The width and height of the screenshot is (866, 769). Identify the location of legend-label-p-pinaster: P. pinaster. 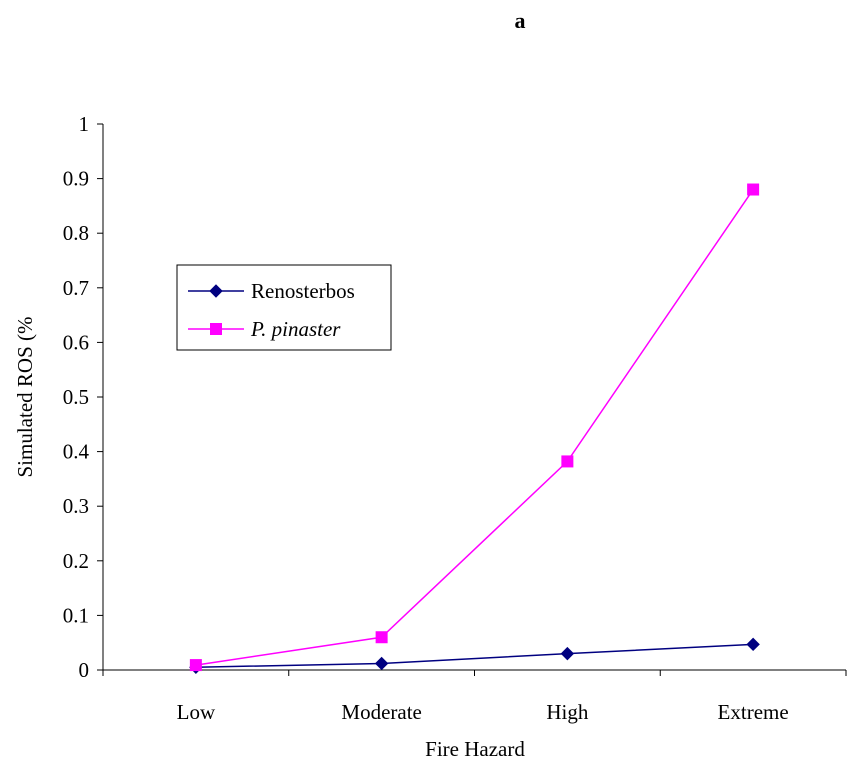
(295, 329).